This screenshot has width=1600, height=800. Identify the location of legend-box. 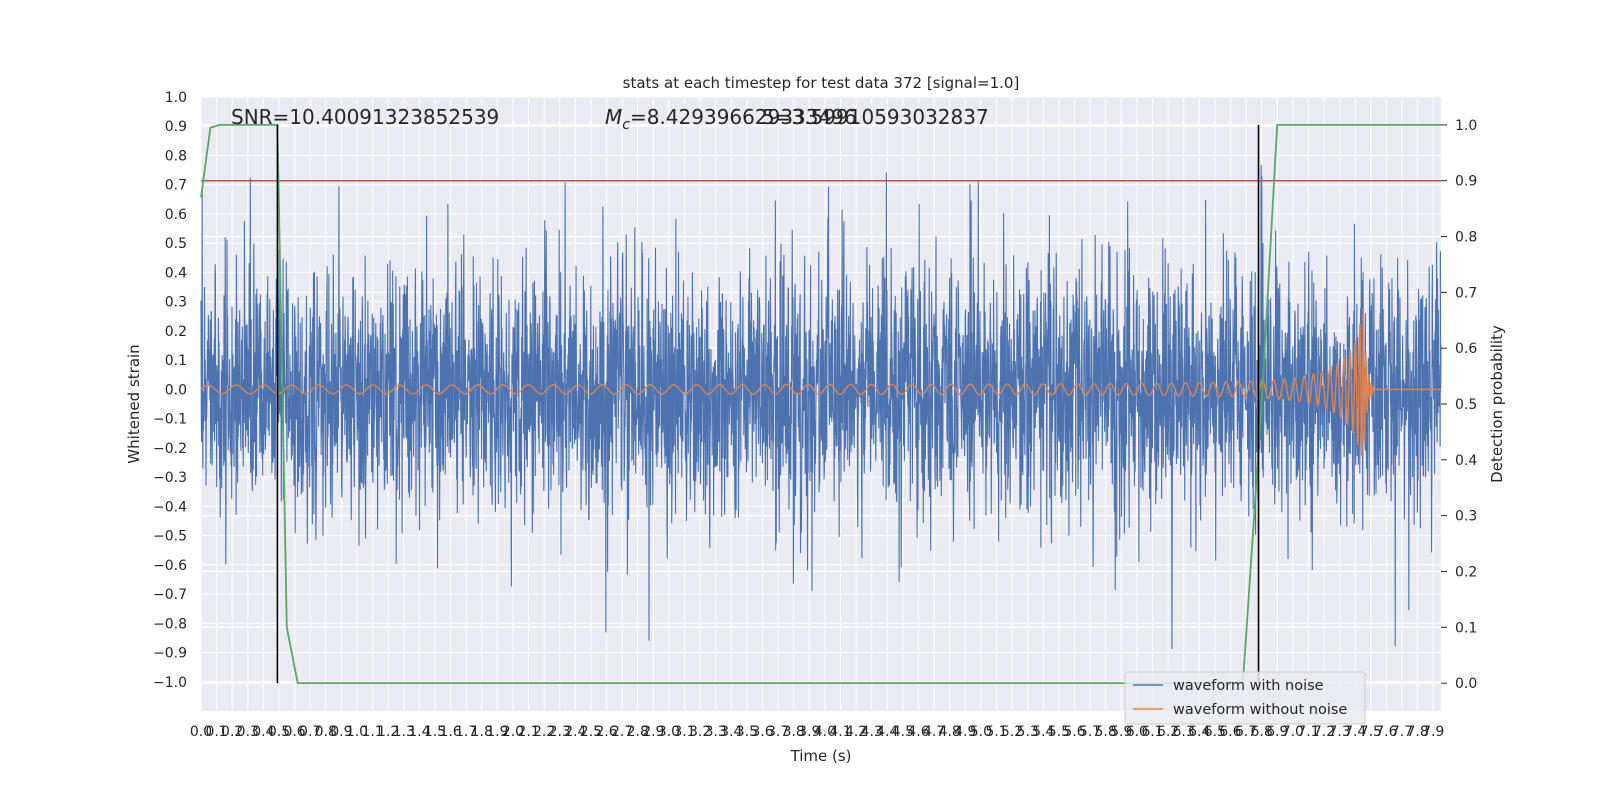
(1245, 698).